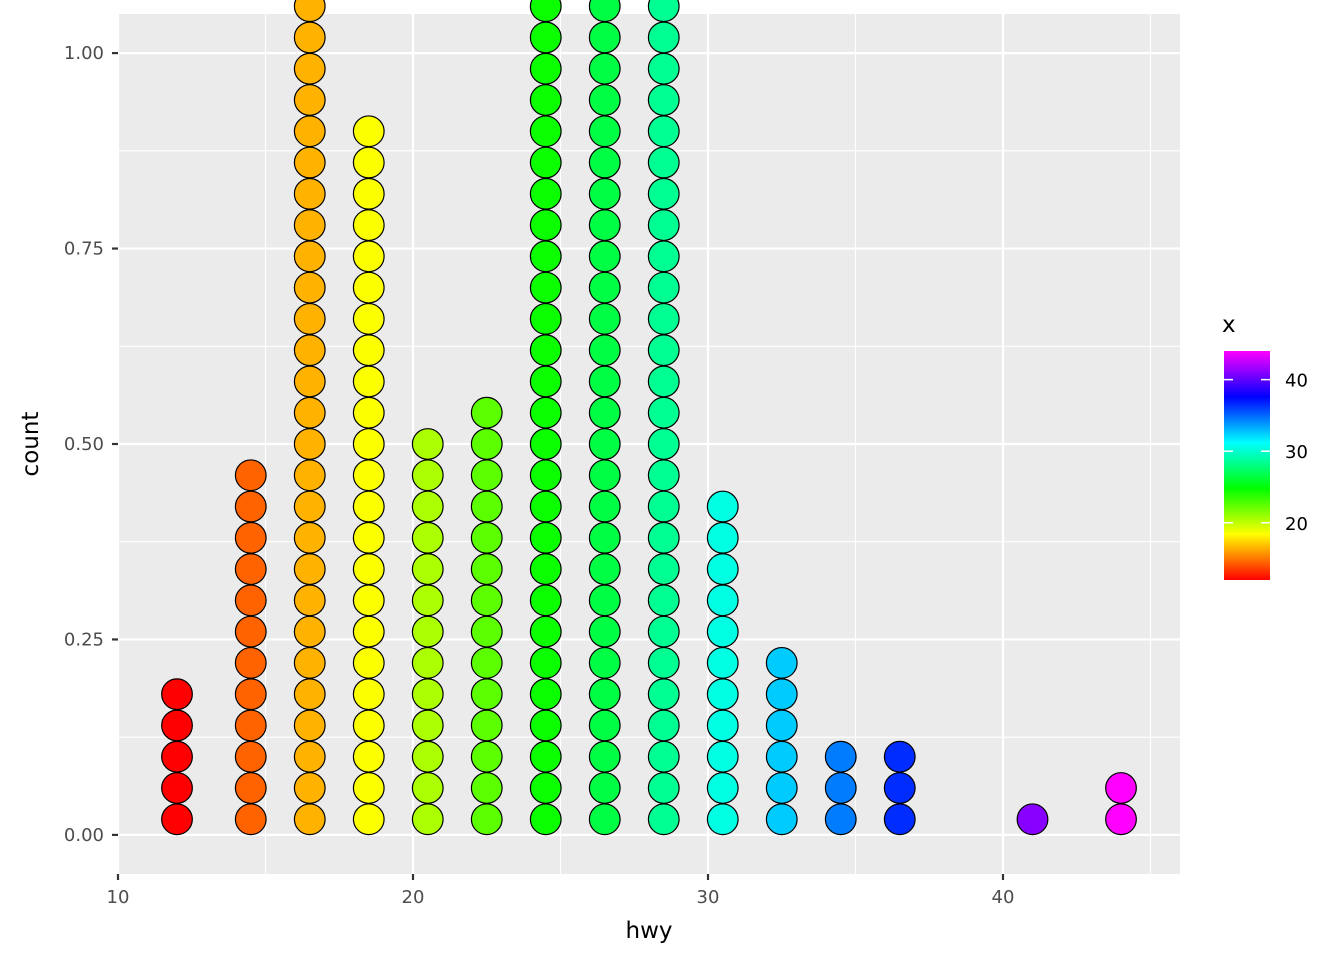 The image size is (1344, 960). What do you see at coordinates (31, 444) in the screenshot?
I see `y-axis-title: count` at bounding box center [31, 444].